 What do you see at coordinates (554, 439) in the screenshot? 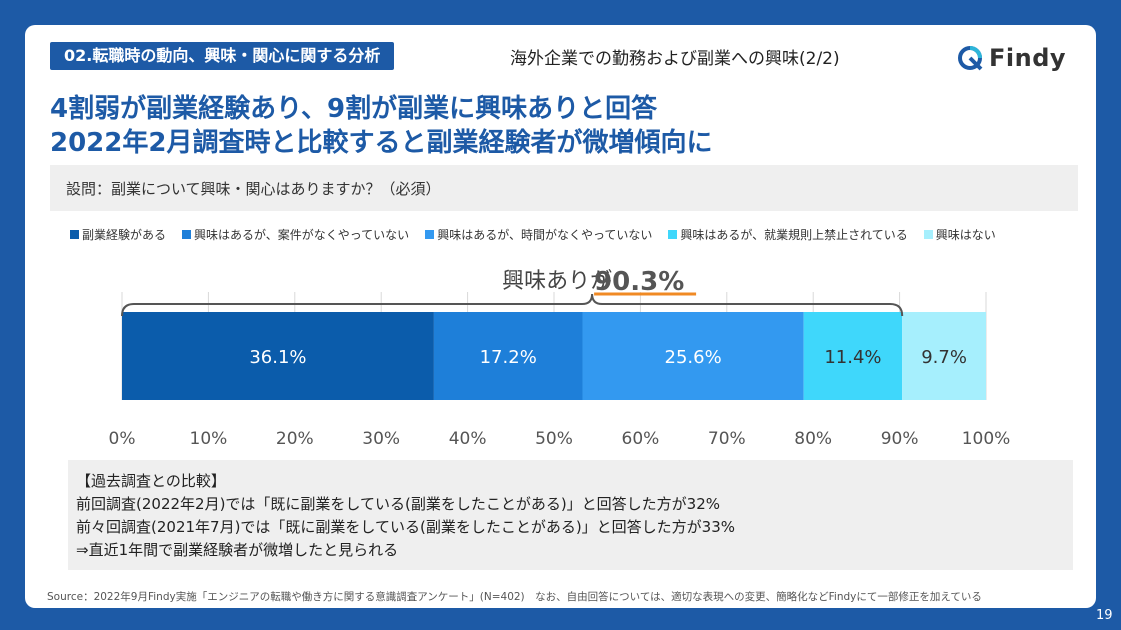
I see `x-tick-label: 50%` at bounding box center [554, 439].